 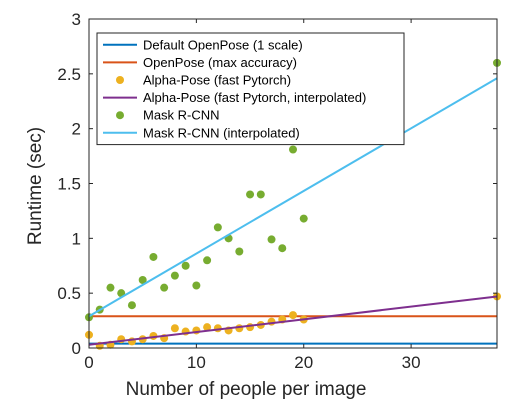 What do you see at coordinates (76, 129) in the screenshot?
I see `y-tick-label: 2` at bounding box center [76, 129].